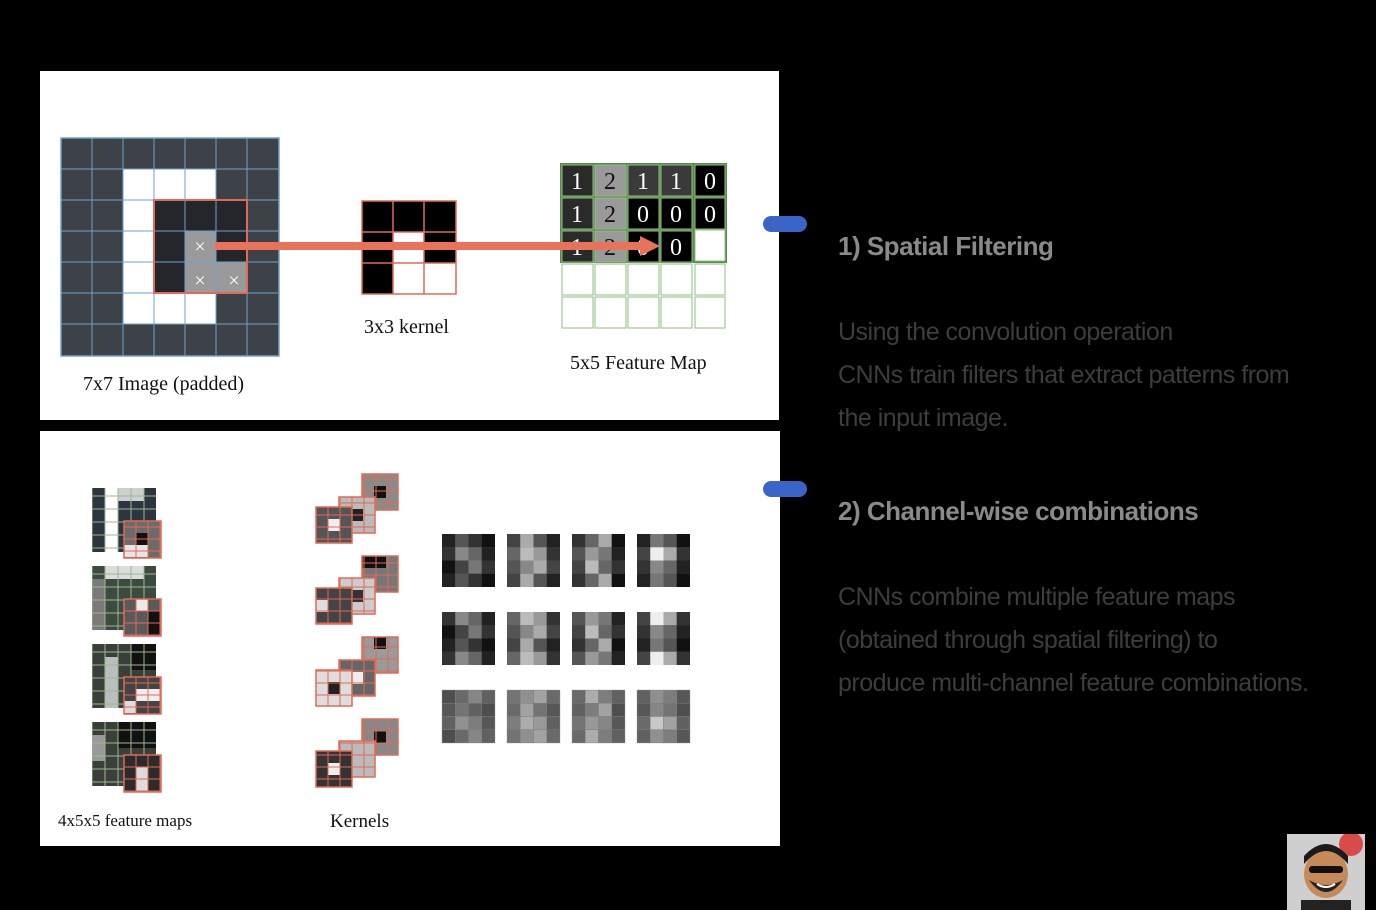 Image resolution: width=1376 pixels, height=910 pixels. What do you see at coordinates (1037, 597) in the screenshot?
I see `section-body-line: CNNs combine multiple feature maps` at bounding box center [1037, 597].